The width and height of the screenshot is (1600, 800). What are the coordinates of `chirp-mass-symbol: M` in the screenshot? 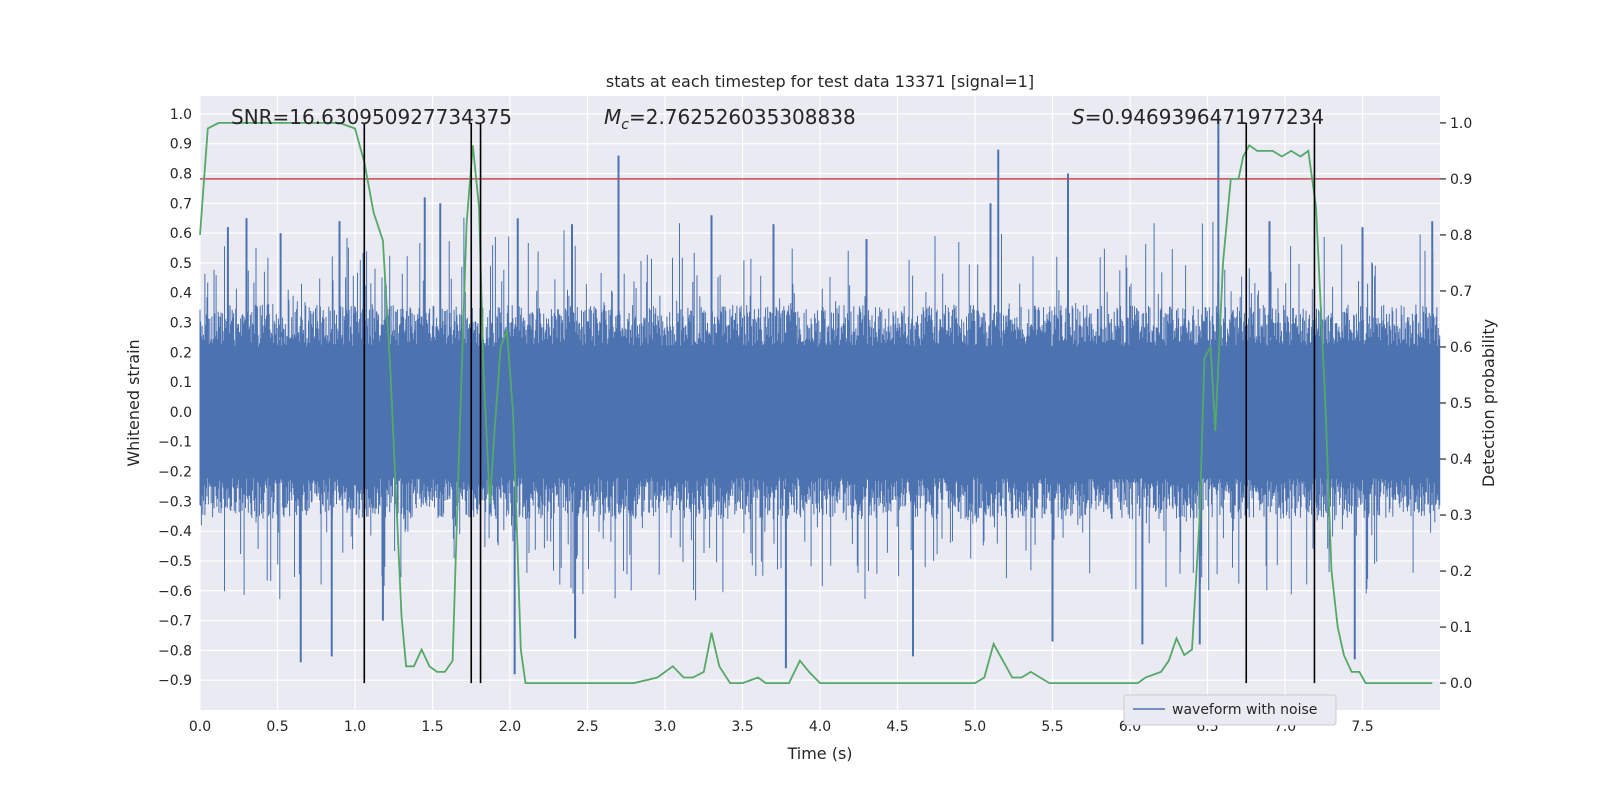 It's located at (612, 117).